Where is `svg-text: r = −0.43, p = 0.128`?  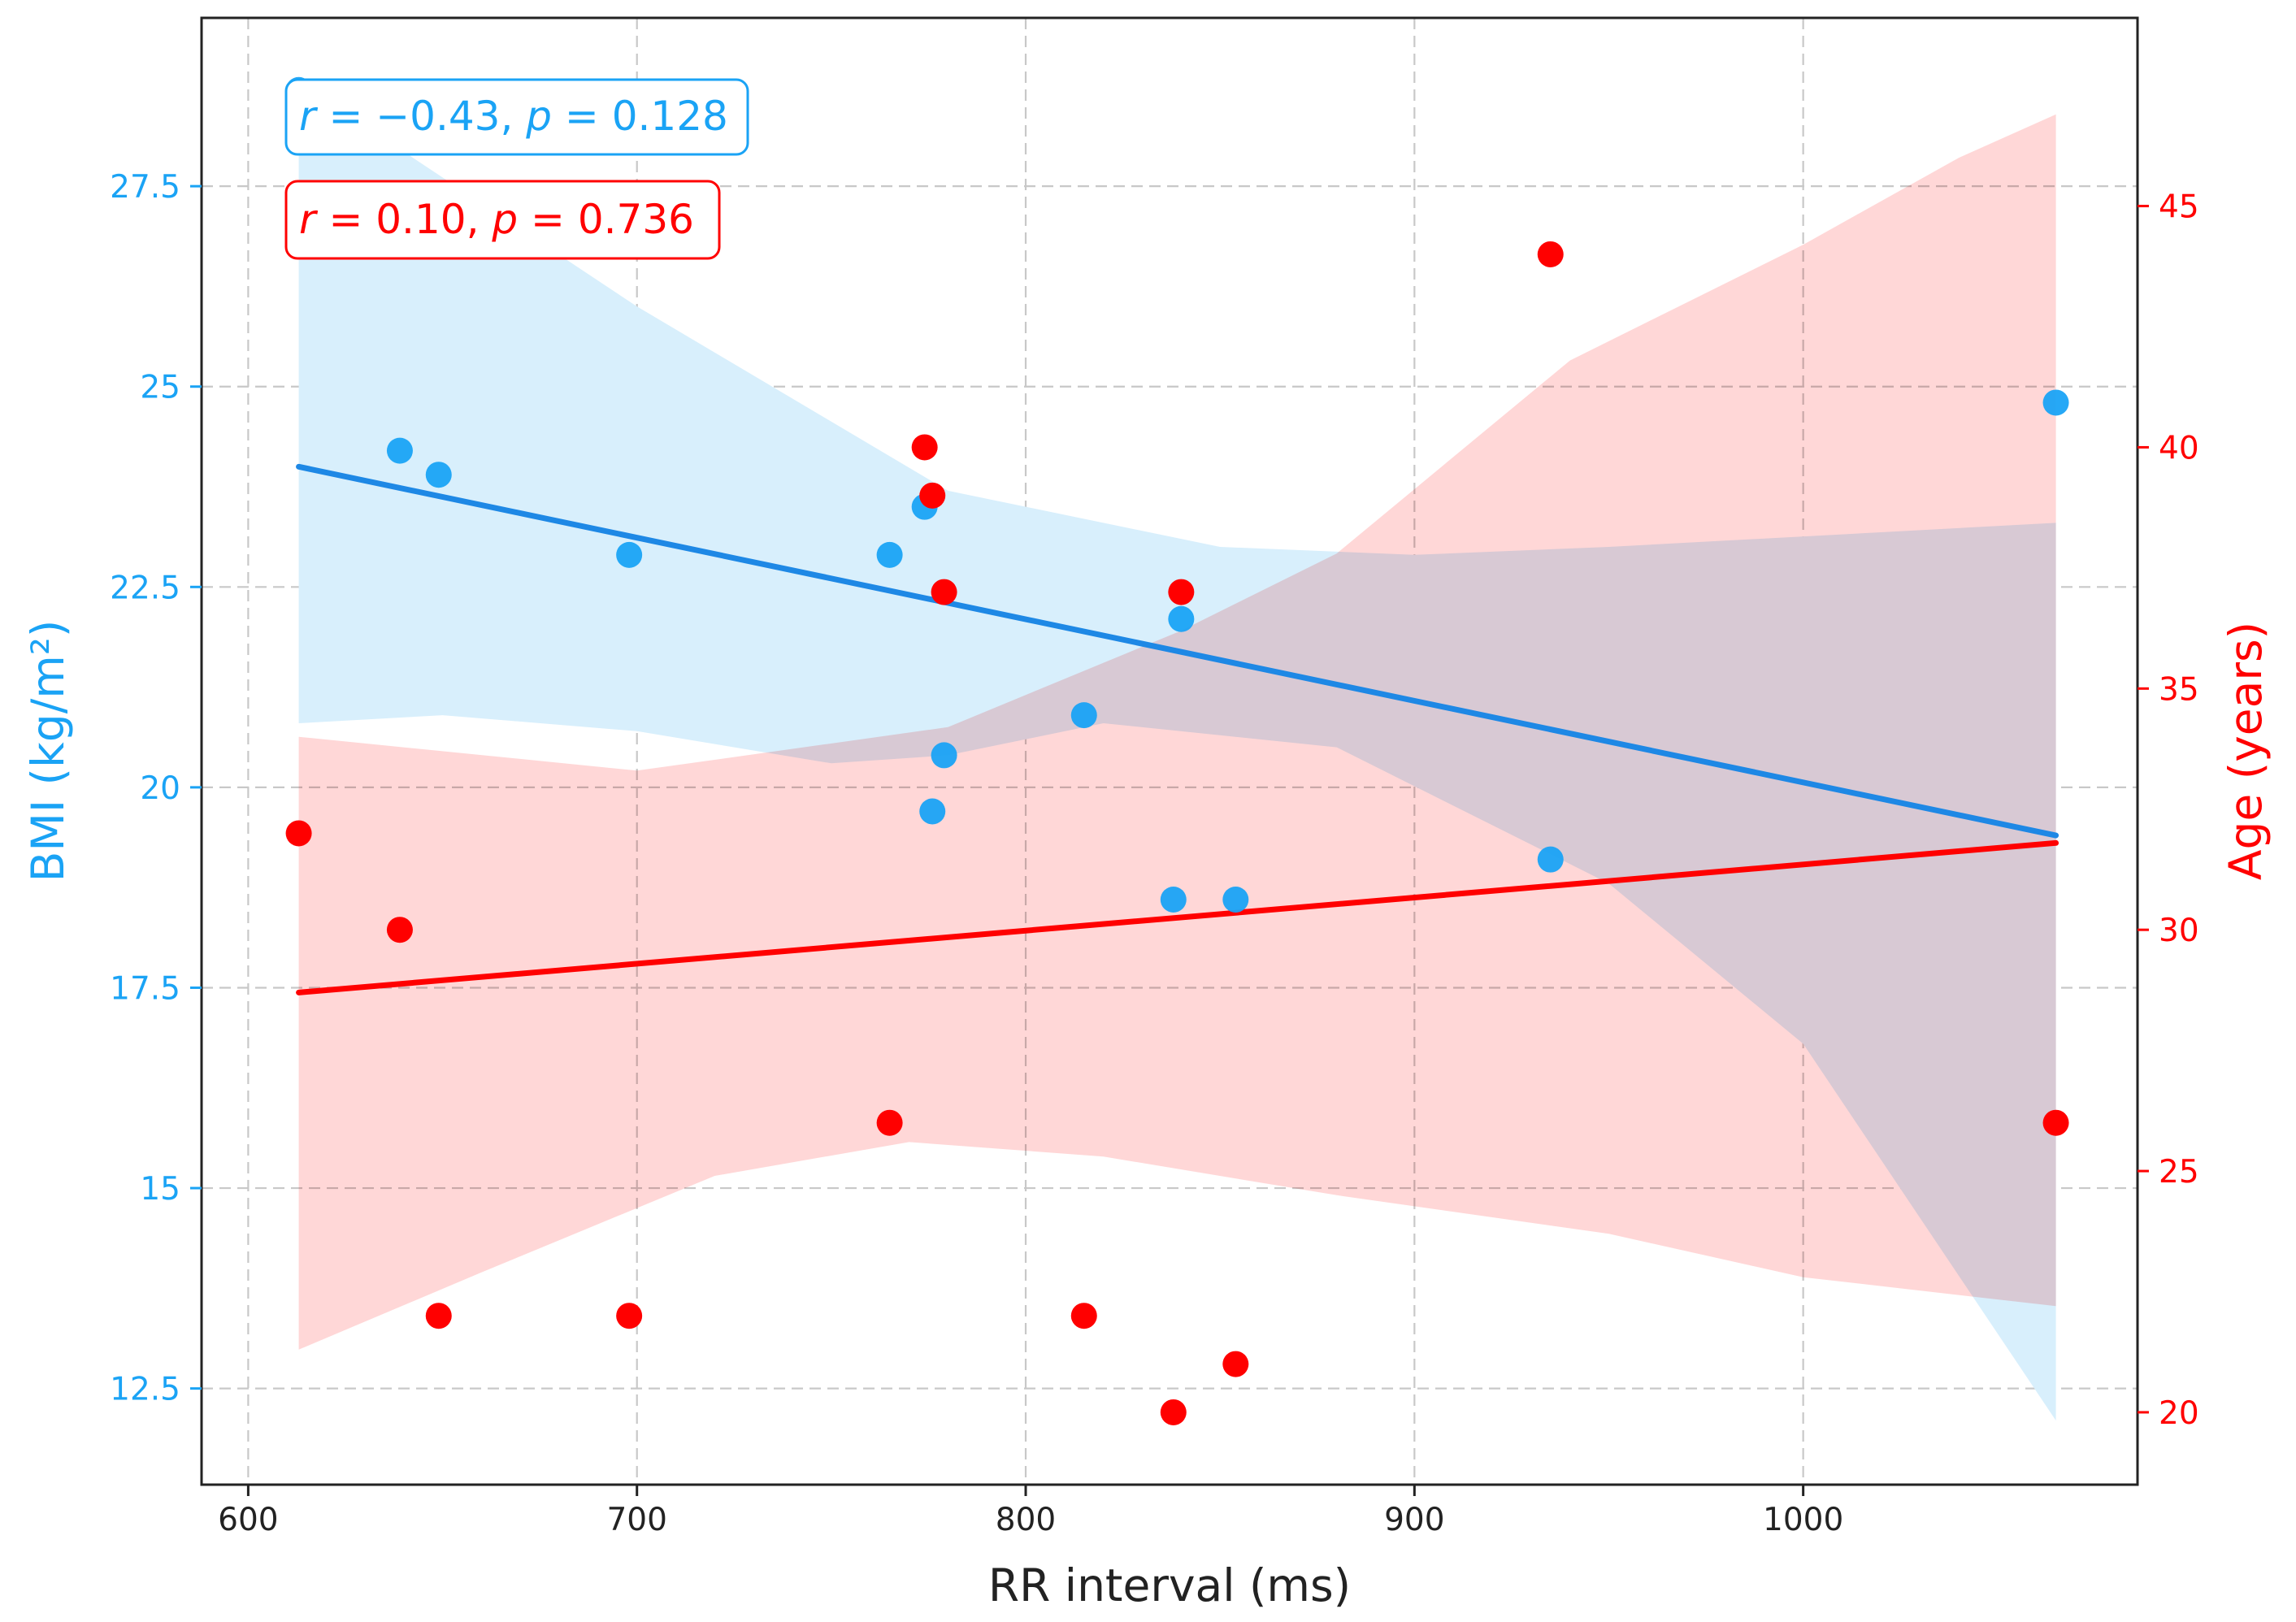 svg-text: r = −0.43, p = 0.128 is located at coordinates (513, 116).